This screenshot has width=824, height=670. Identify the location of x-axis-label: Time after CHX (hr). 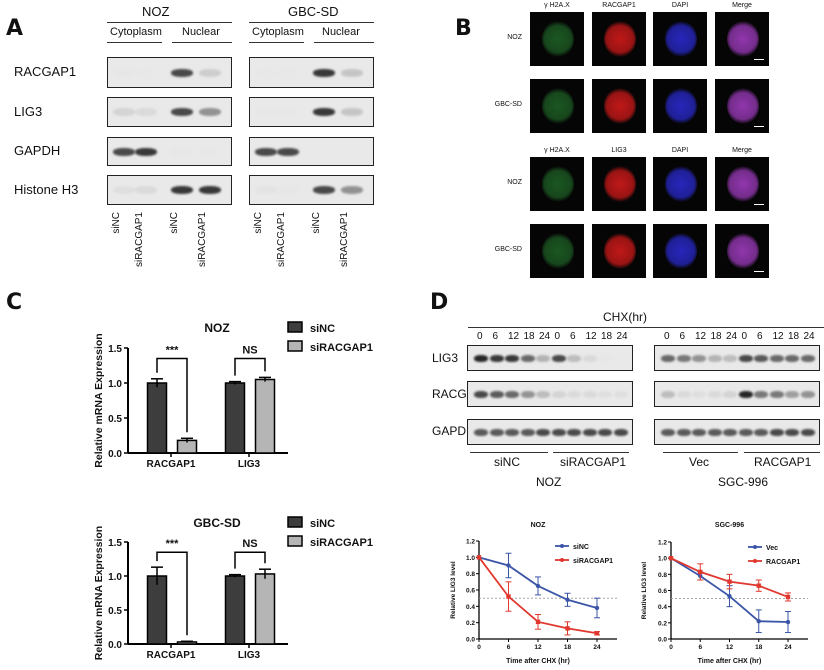
(538, 661).